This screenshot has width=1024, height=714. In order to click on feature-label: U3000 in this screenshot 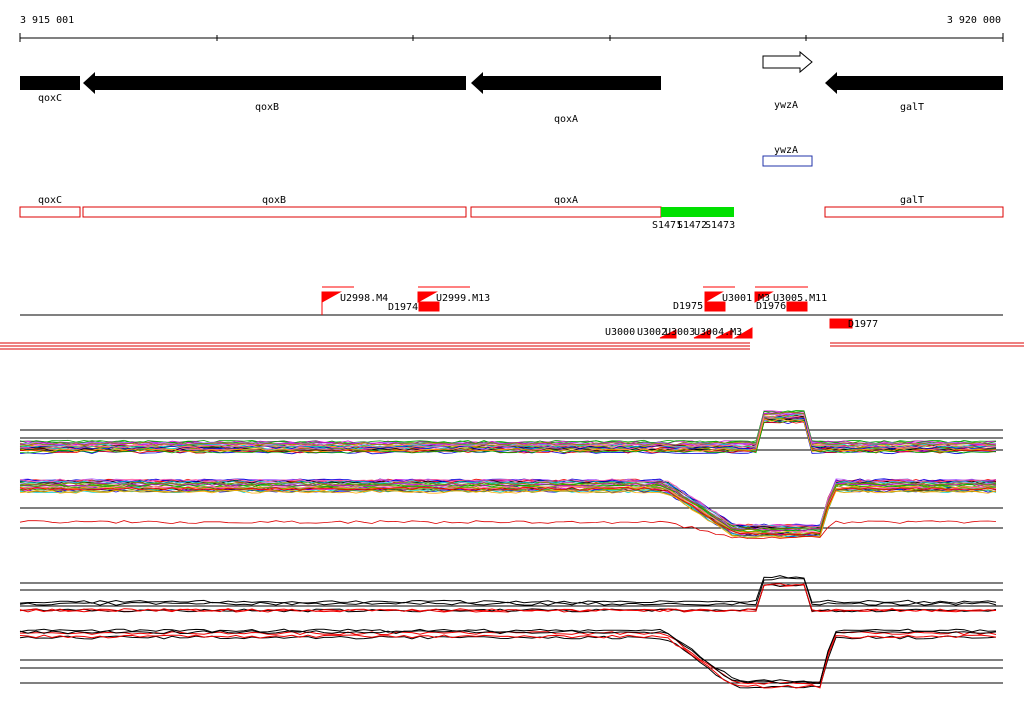, I will do `click(620, 332)`.